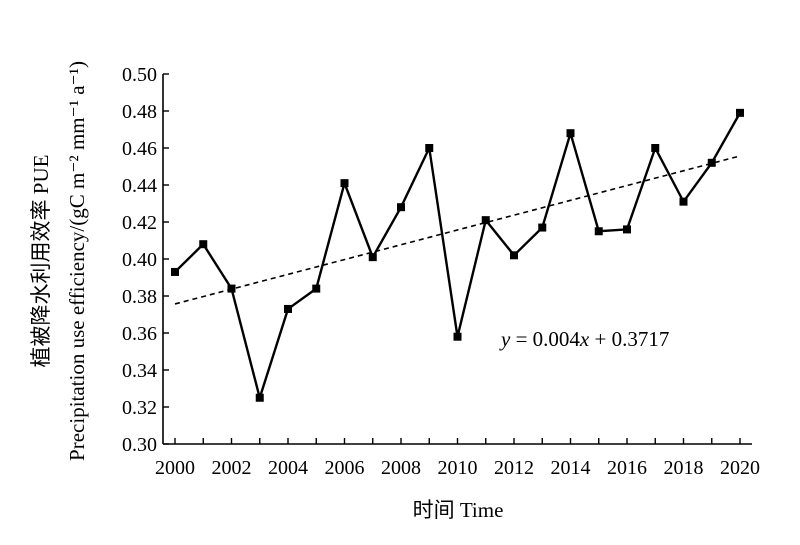 Image resolution: width=800 pixels, height=545 pixels. Describe the element at coordinates (139, 334) in the screenshot. I see `y-tick-label: 0.36` at that location.